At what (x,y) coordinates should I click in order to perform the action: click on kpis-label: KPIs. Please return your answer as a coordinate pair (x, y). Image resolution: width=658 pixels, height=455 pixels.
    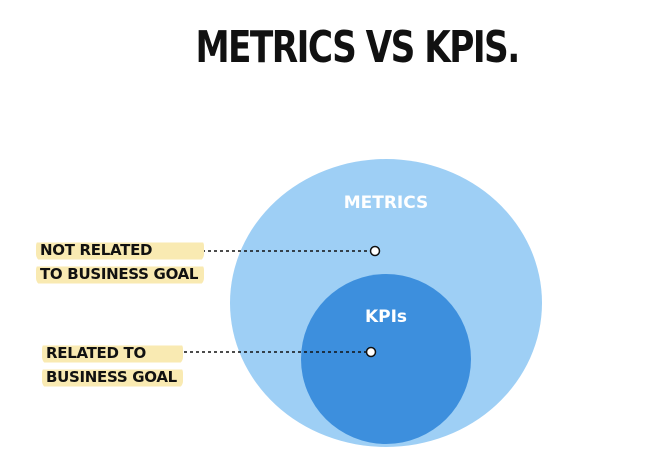
    Looking at the image, I should click on (386, 317).